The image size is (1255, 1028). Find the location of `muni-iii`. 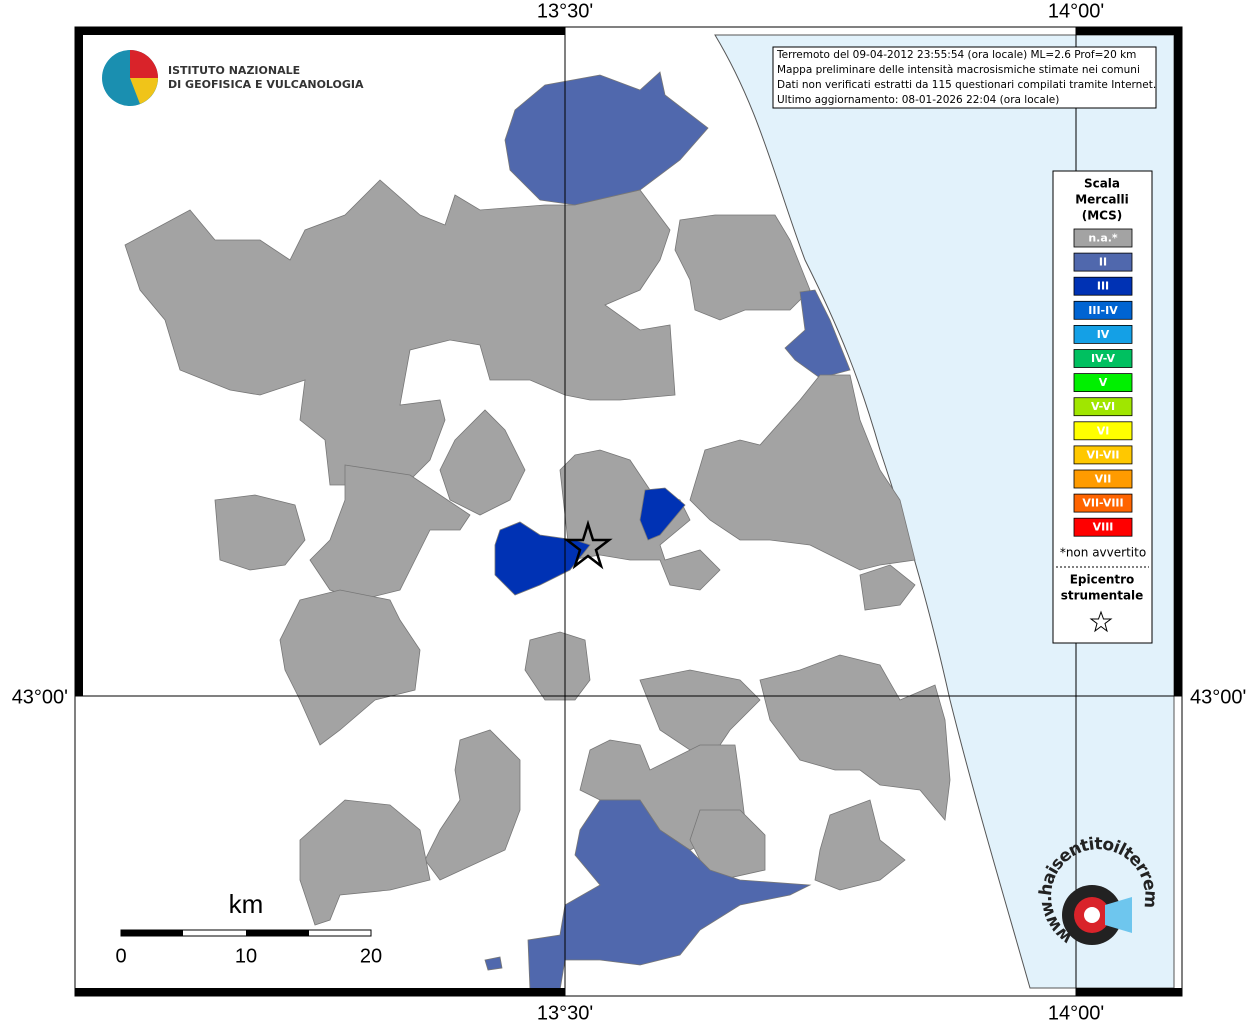

muni-iii is located at coordinates (662, 514).